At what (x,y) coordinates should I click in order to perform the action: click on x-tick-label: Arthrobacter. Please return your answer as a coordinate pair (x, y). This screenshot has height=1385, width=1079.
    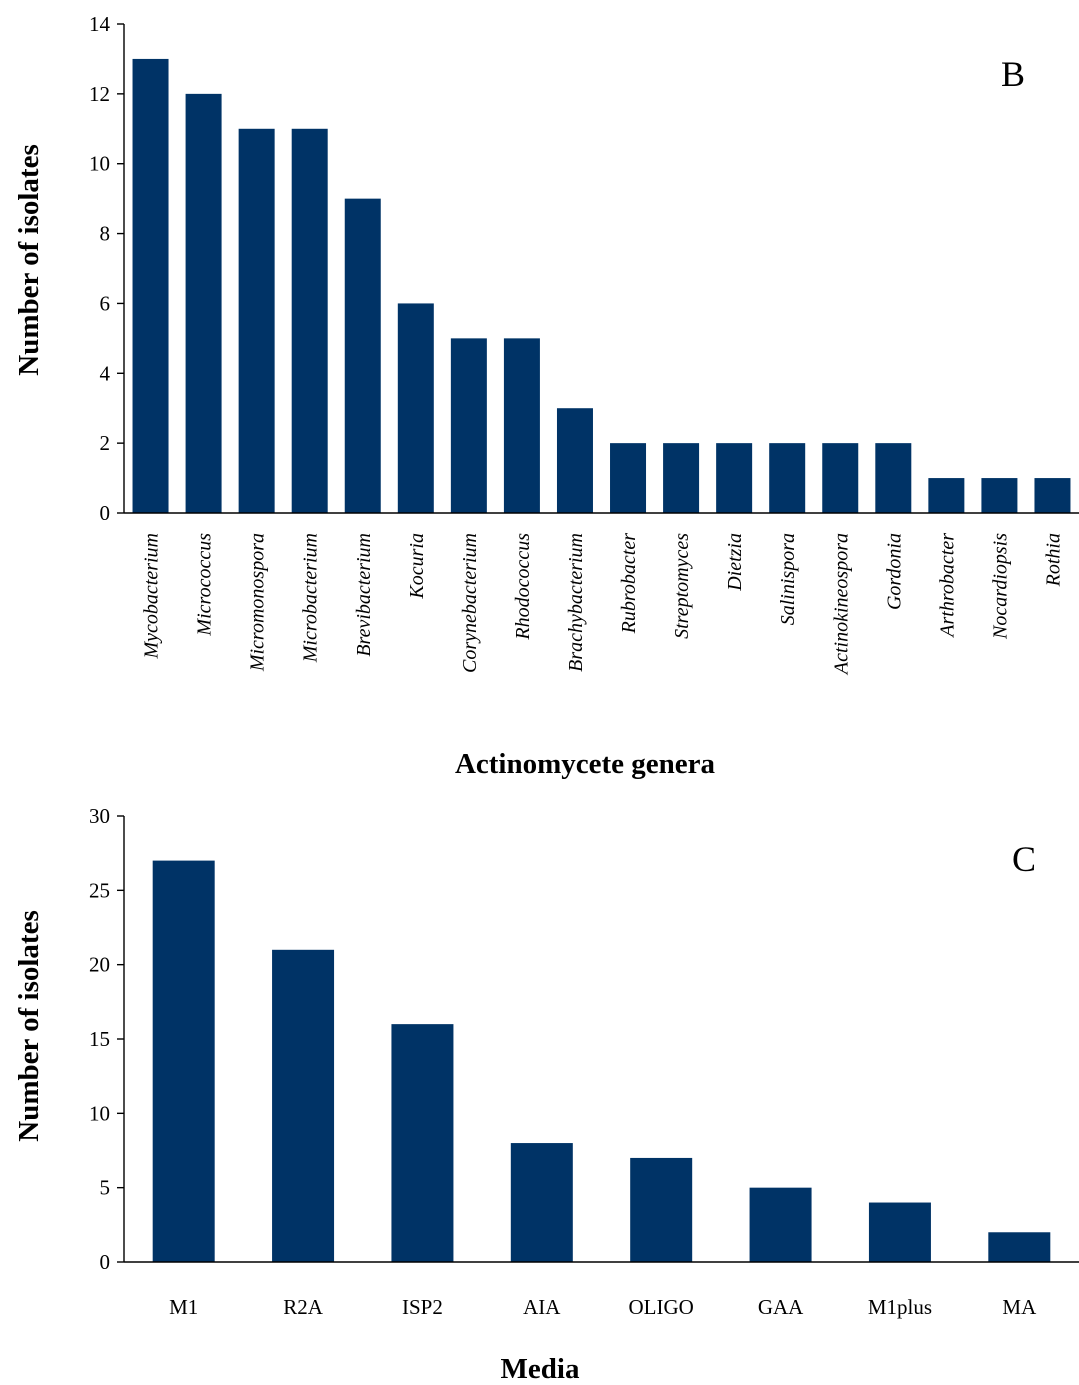
    Looking at the image, I should click on (947, 586).